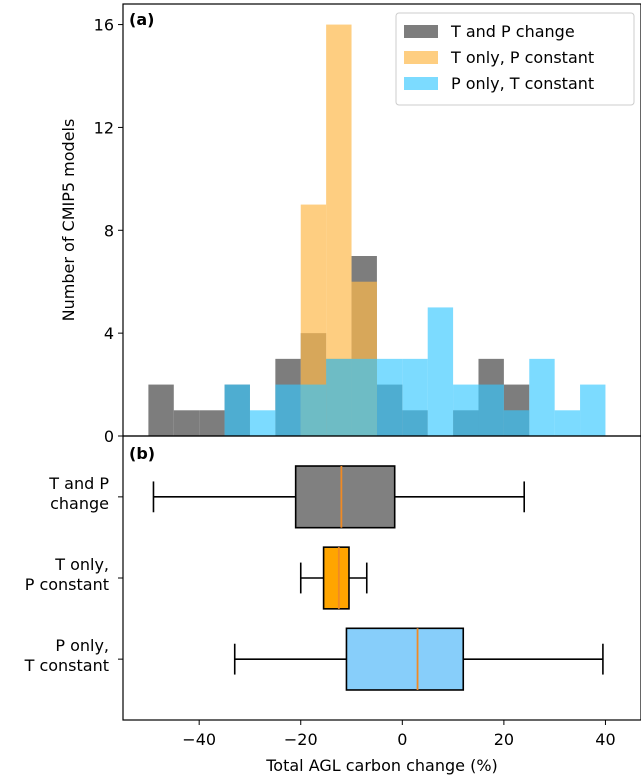  What do you see at coordinates (314, 659) in the screenshot?
I see `boxplot-3: P only,T constant` at bounding box center [314, 659].